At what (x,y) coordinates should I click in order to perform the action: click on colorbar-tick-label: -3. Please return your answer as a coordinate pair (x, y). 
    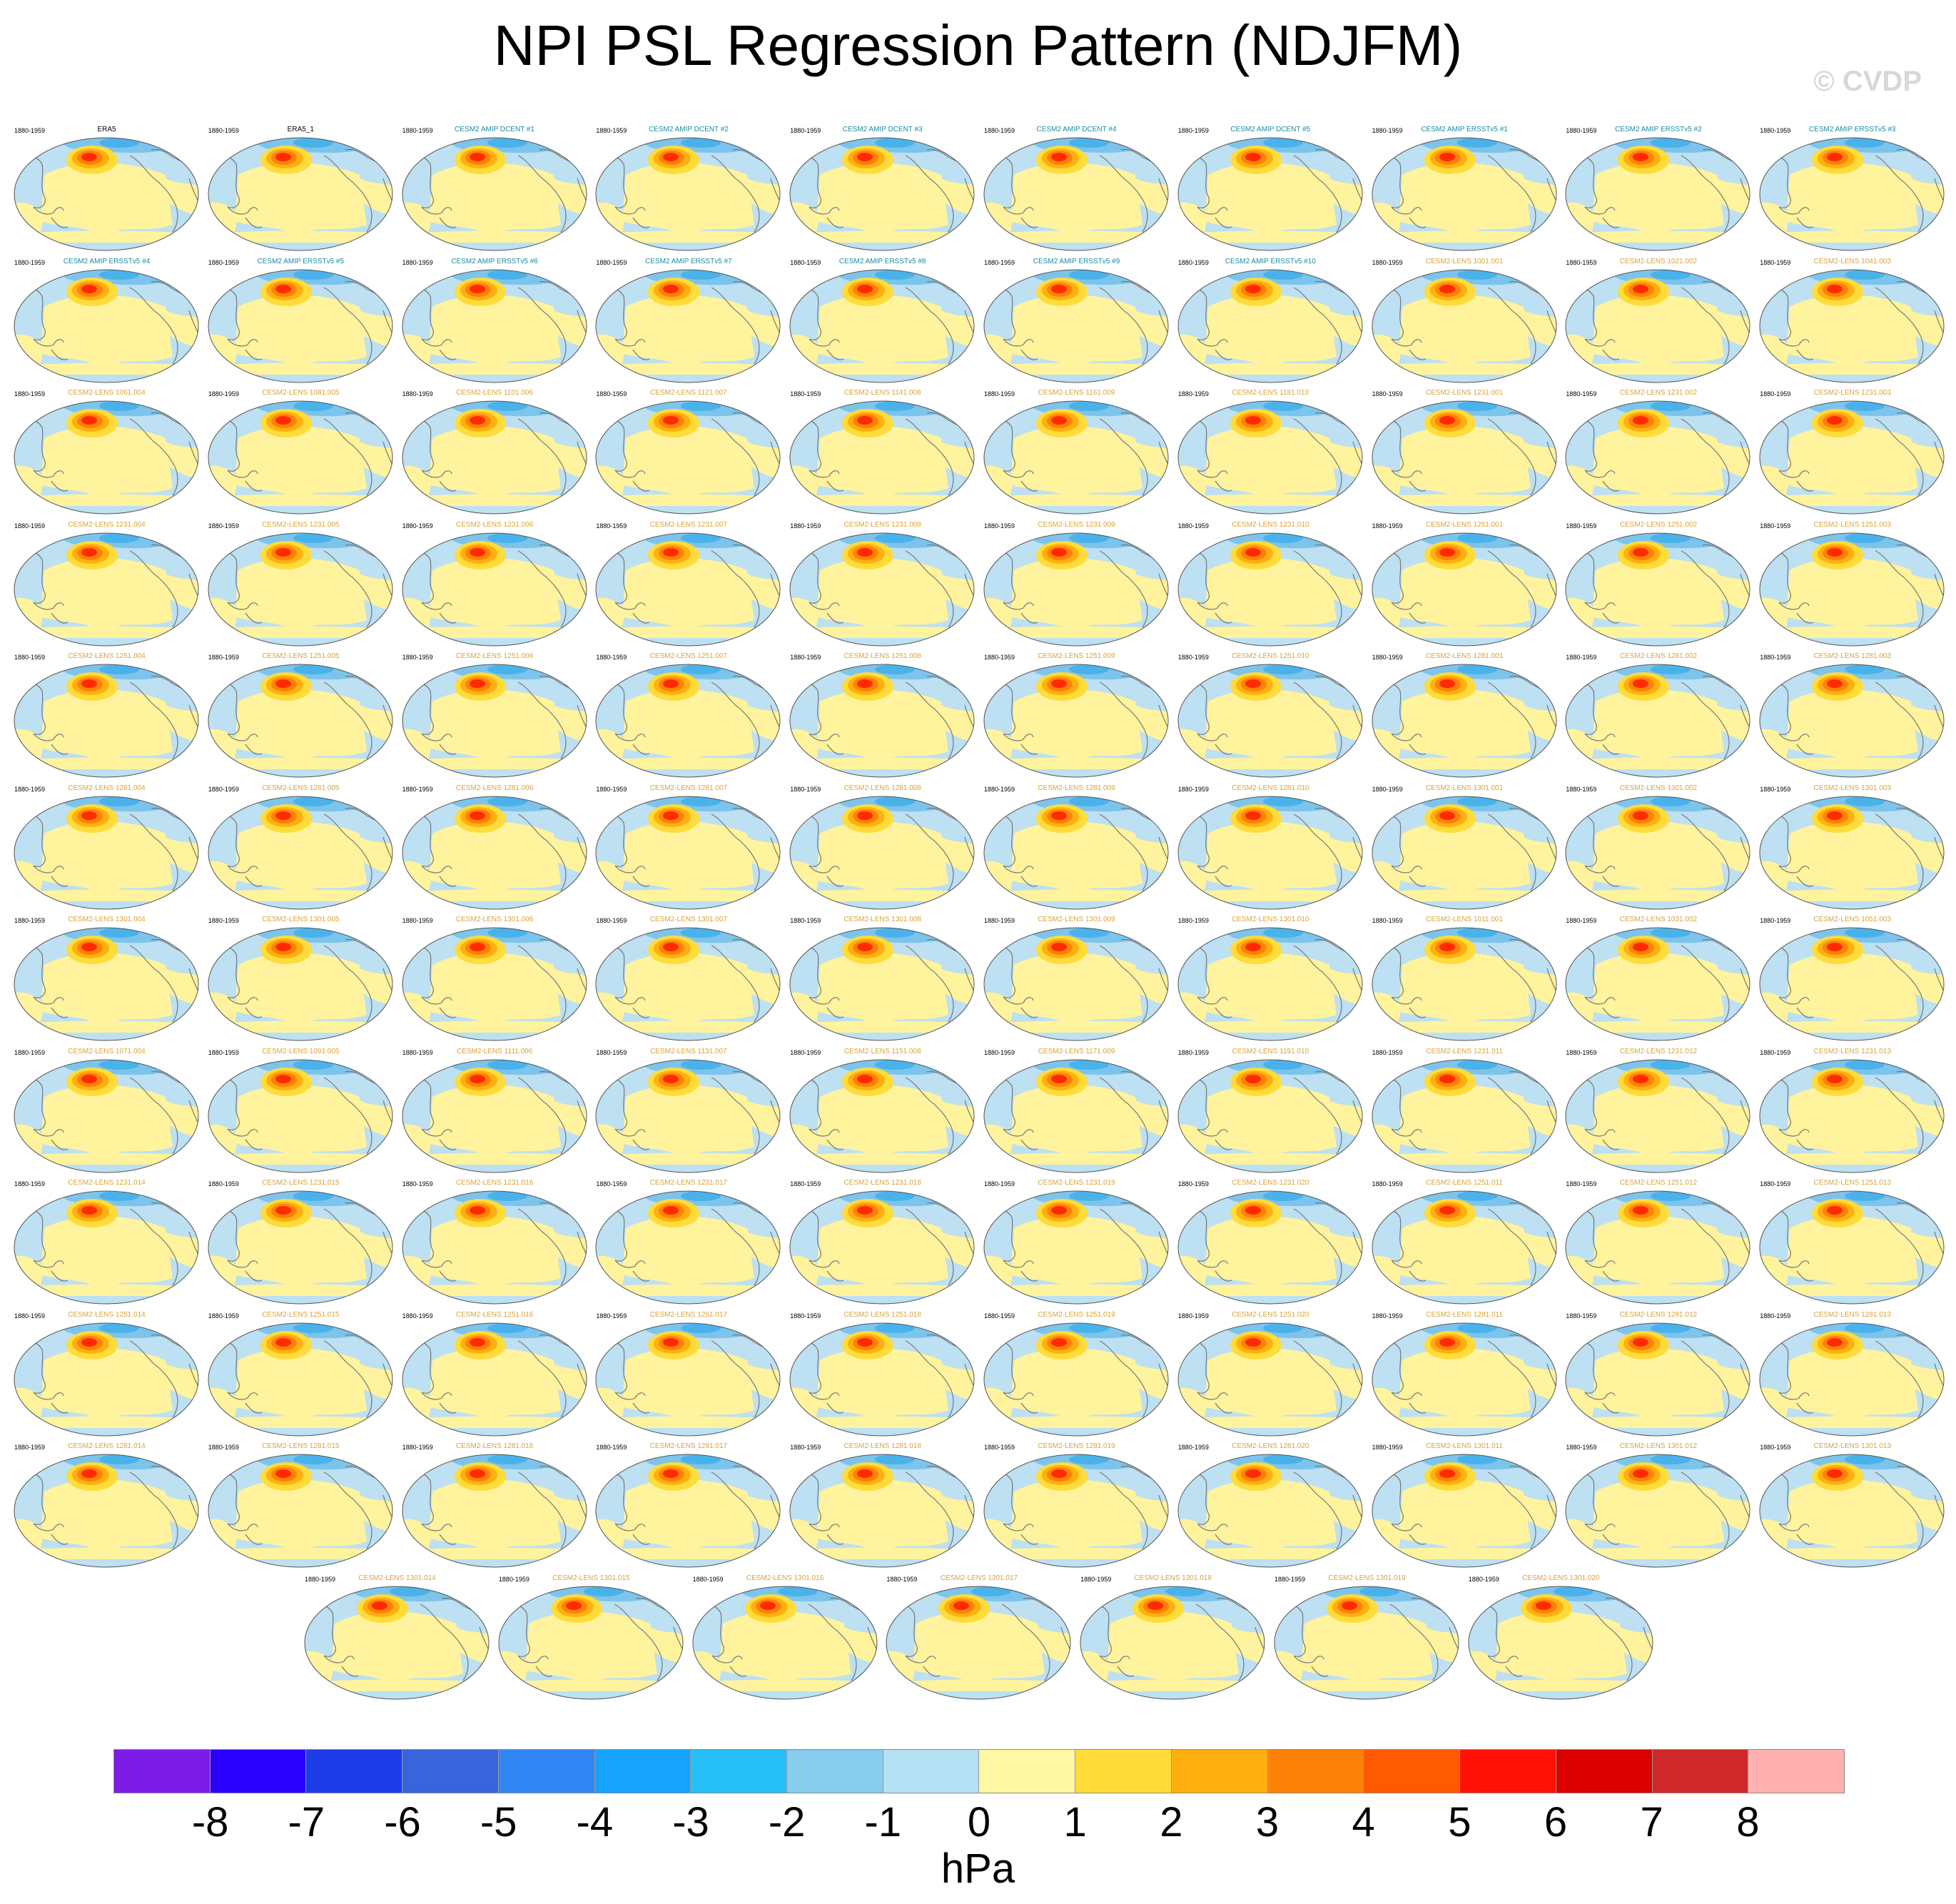
    Looking at the image, I should click on (690, 1822).